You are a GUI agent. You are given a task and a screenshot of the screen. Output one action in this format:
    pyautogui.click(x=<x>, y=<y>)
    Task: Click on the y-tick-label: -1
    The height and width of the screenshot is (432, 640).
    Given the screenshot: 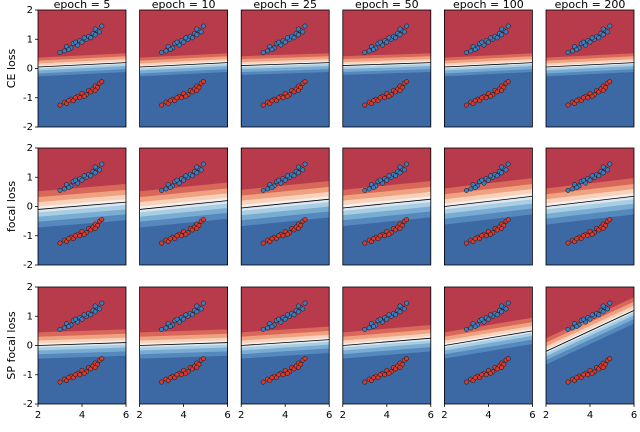 What is the action you would take?
    pyautogui.click(x=28, y=98)
    